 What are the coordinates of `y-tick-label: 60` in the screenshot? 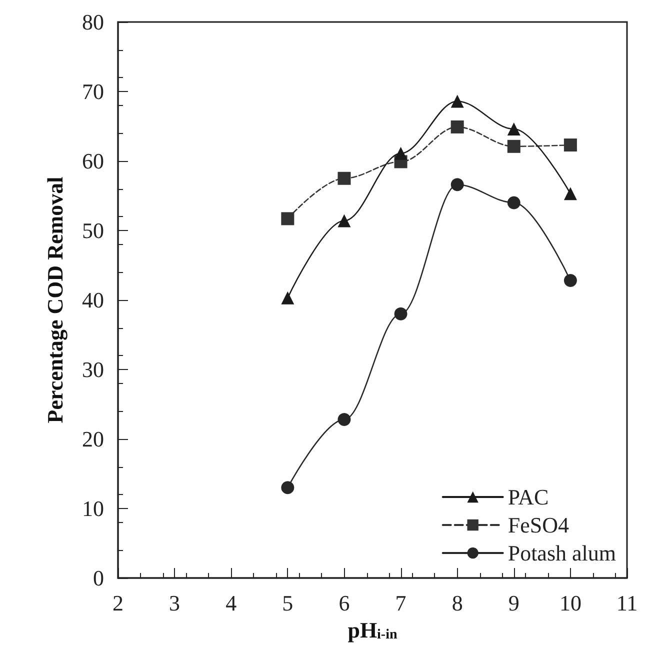 It's located at (93, 161).